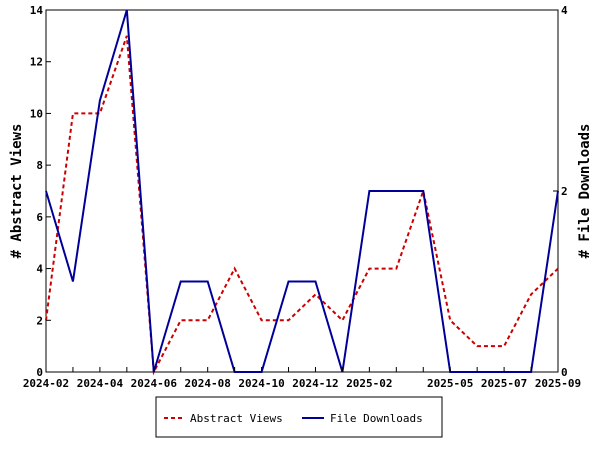 This screenshot has height=450, width=600. Describe the element at coordinates (39, 269) in the screenshot. I see `y-tick-label: 4` at that location.